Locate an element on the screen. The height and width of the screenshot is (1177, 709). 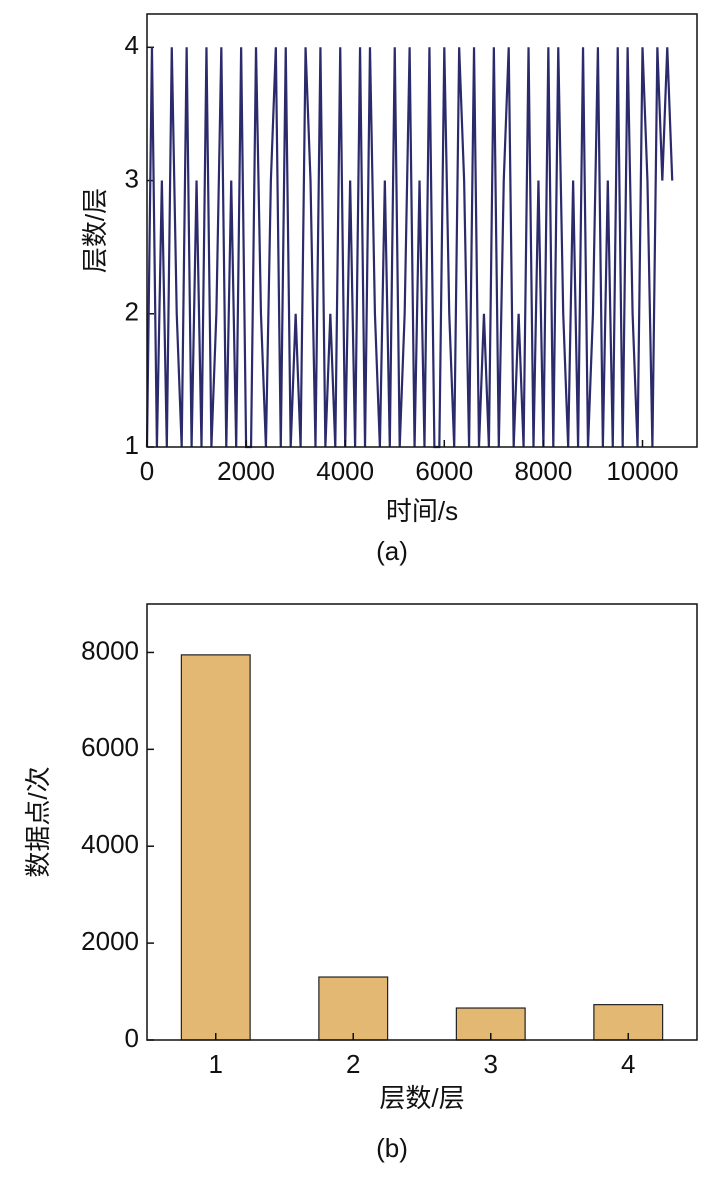
x-tick-label: 4 is located at coordinates (628, 1064).